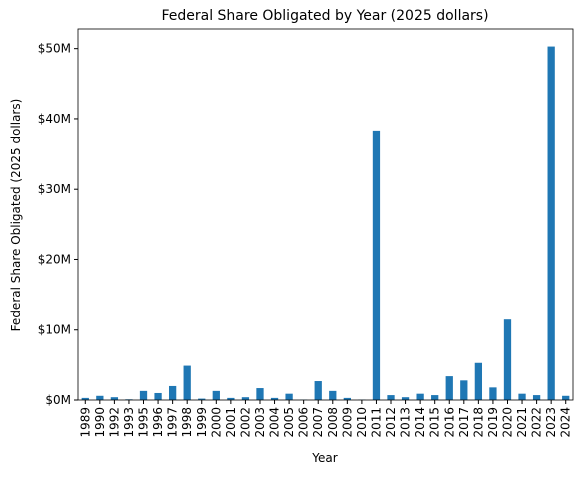 This screenshot has height=478, width=583. What do you see at coordinates (478, 422) in the screenshot?
I see `x-tick-label: 2018` at bounding box center [478, 422].